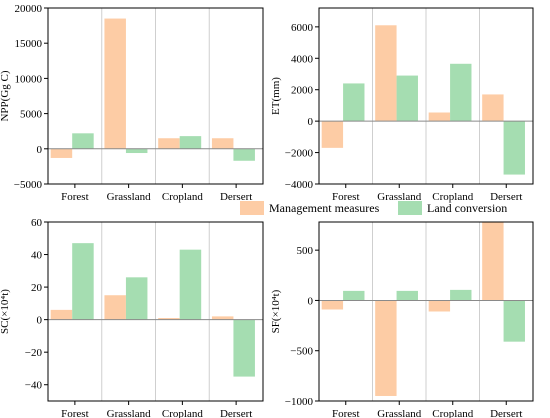 The image size is (550, 418). Describe the element at coordinates (299, 185) in the screenshot. I see `y-tick-label: −4000` at that location.